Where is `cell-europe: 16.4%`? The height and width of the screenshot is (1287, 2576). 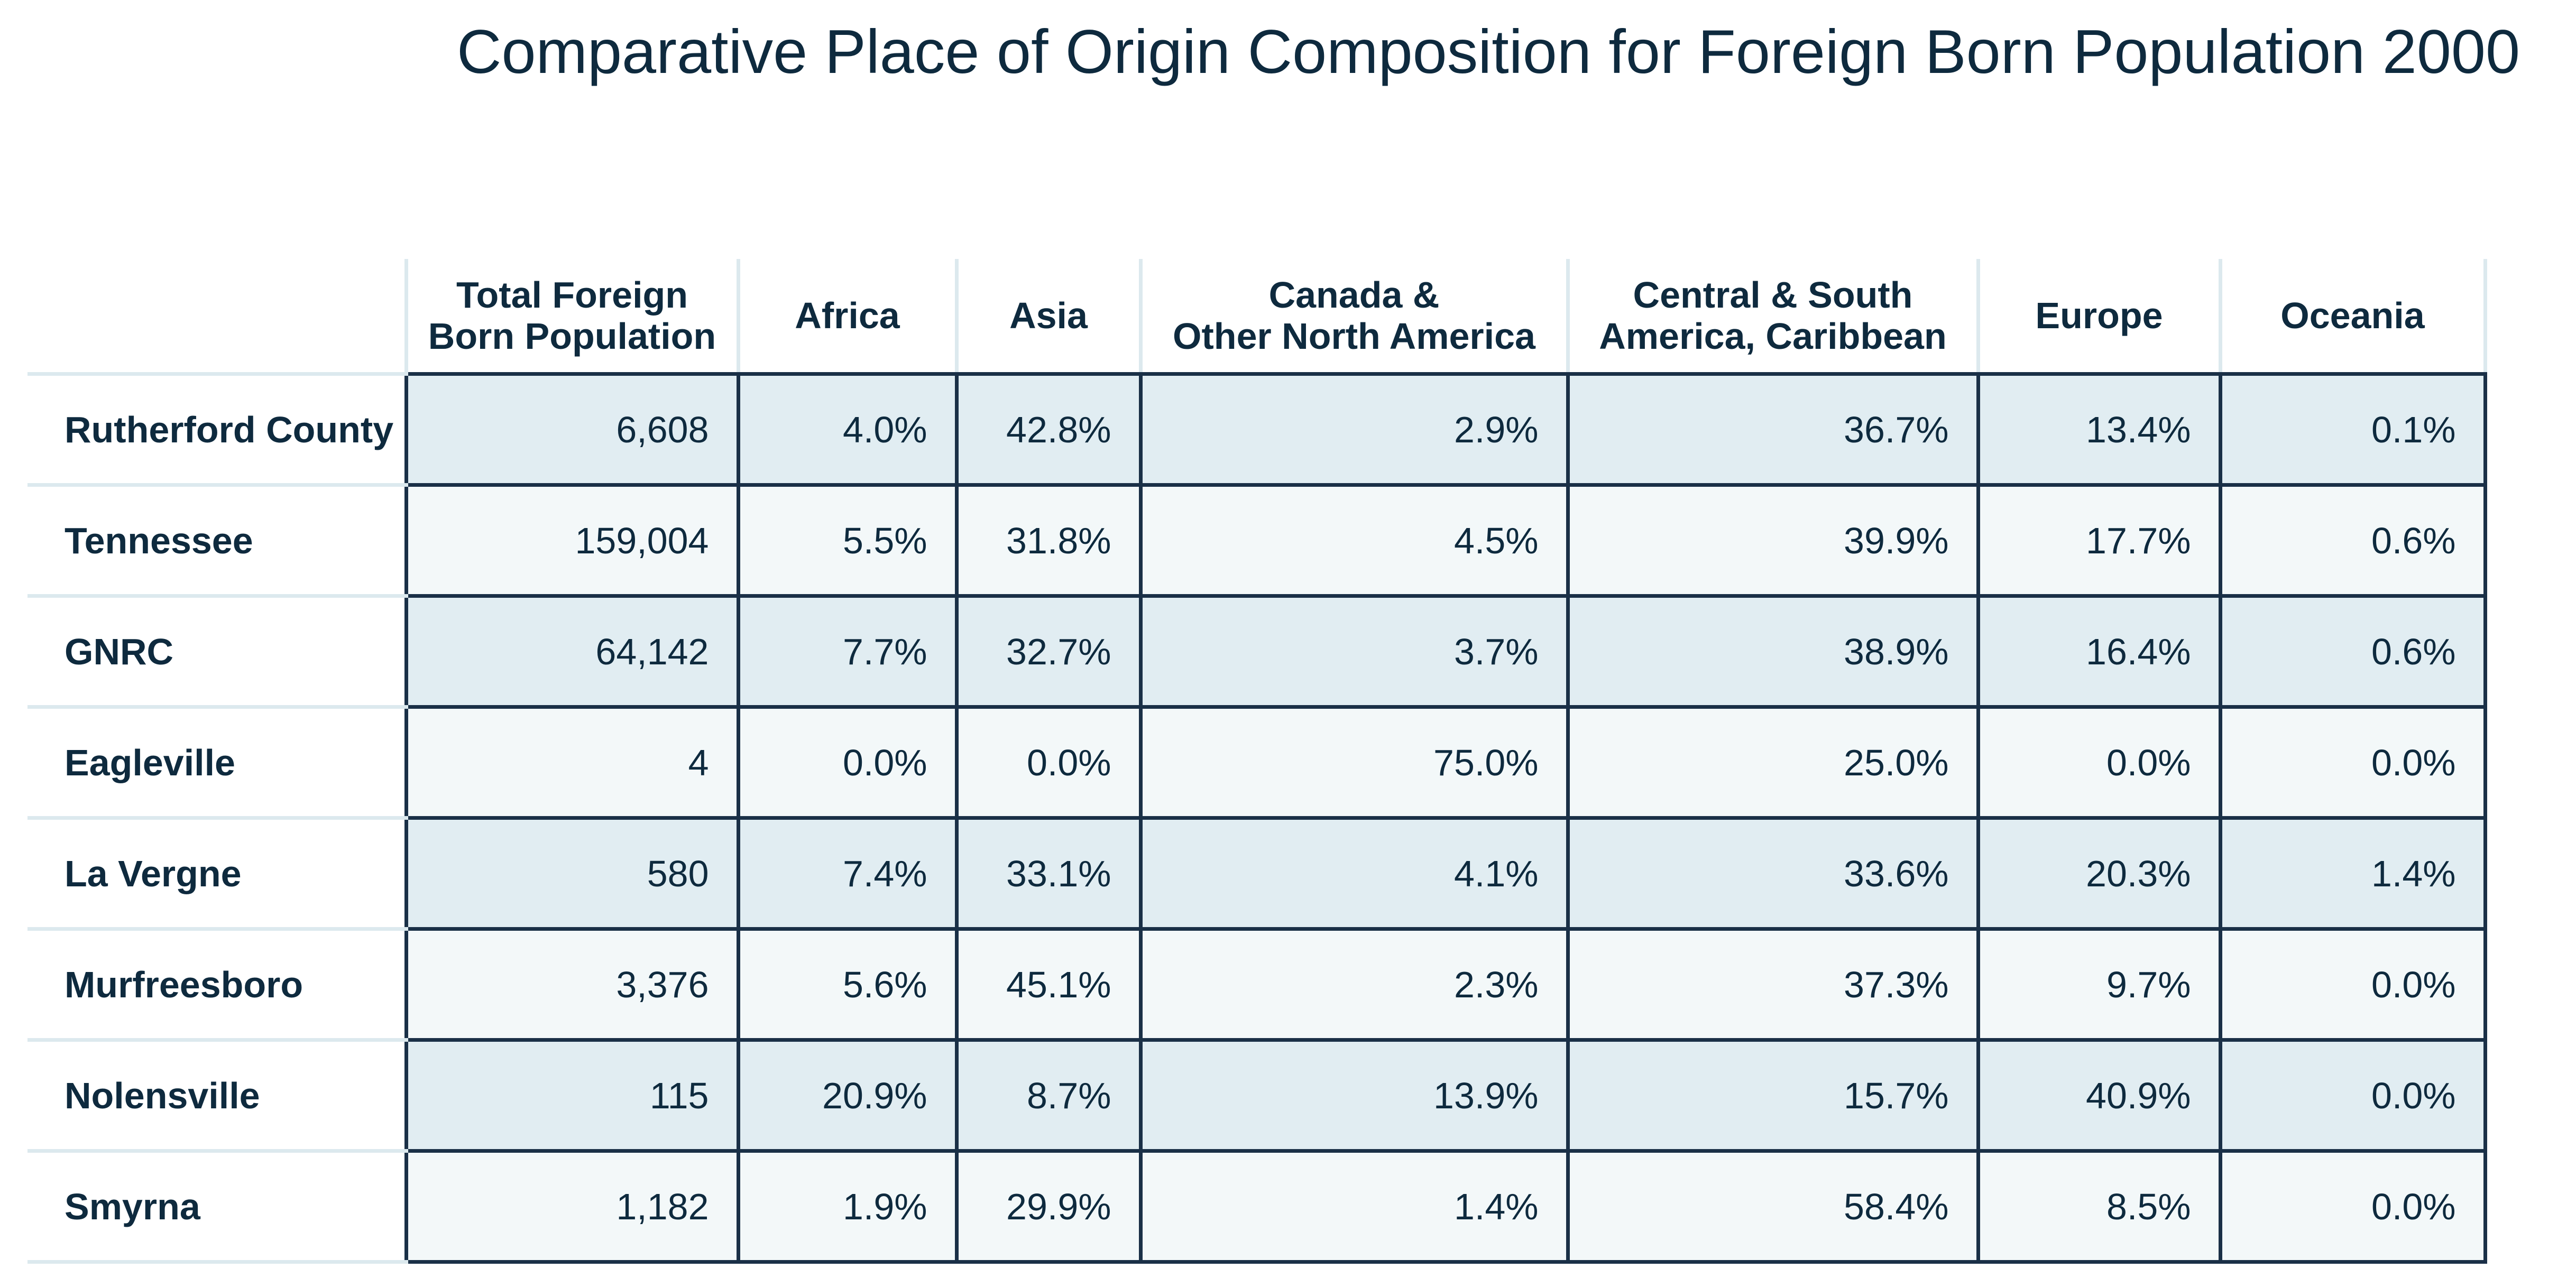 cell-europe: 16.4% is located at coordinates (2099, 651).